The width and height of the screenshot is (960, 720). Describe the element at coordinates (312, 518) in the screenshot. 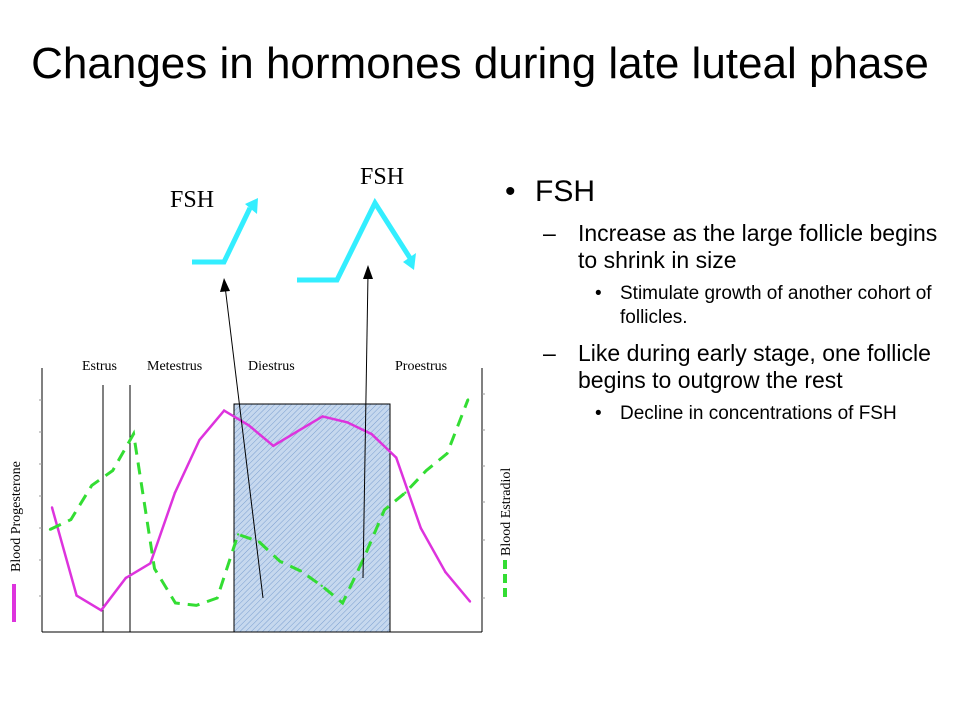

I see `diestrus-shaded-region` at that location.